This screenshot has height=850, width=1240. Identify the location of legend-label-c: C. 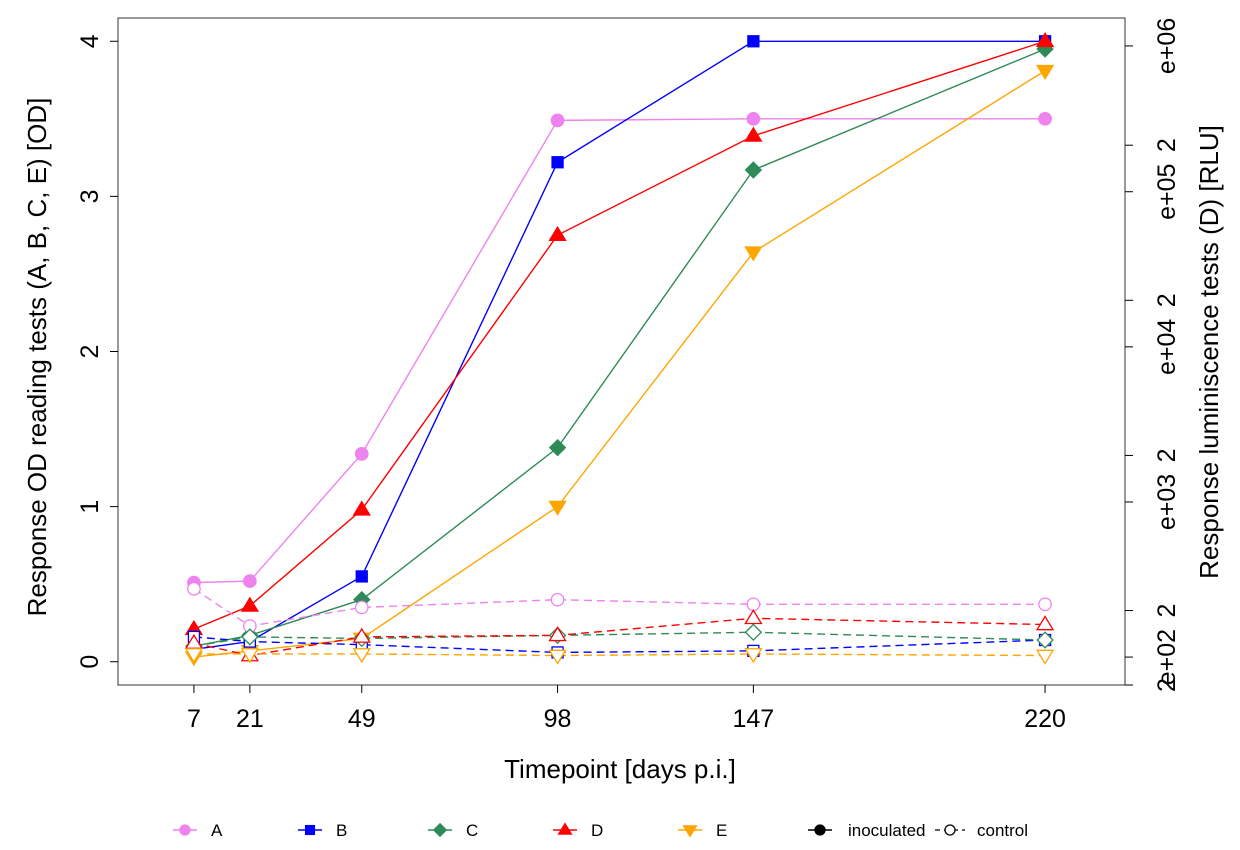
(472, 830).